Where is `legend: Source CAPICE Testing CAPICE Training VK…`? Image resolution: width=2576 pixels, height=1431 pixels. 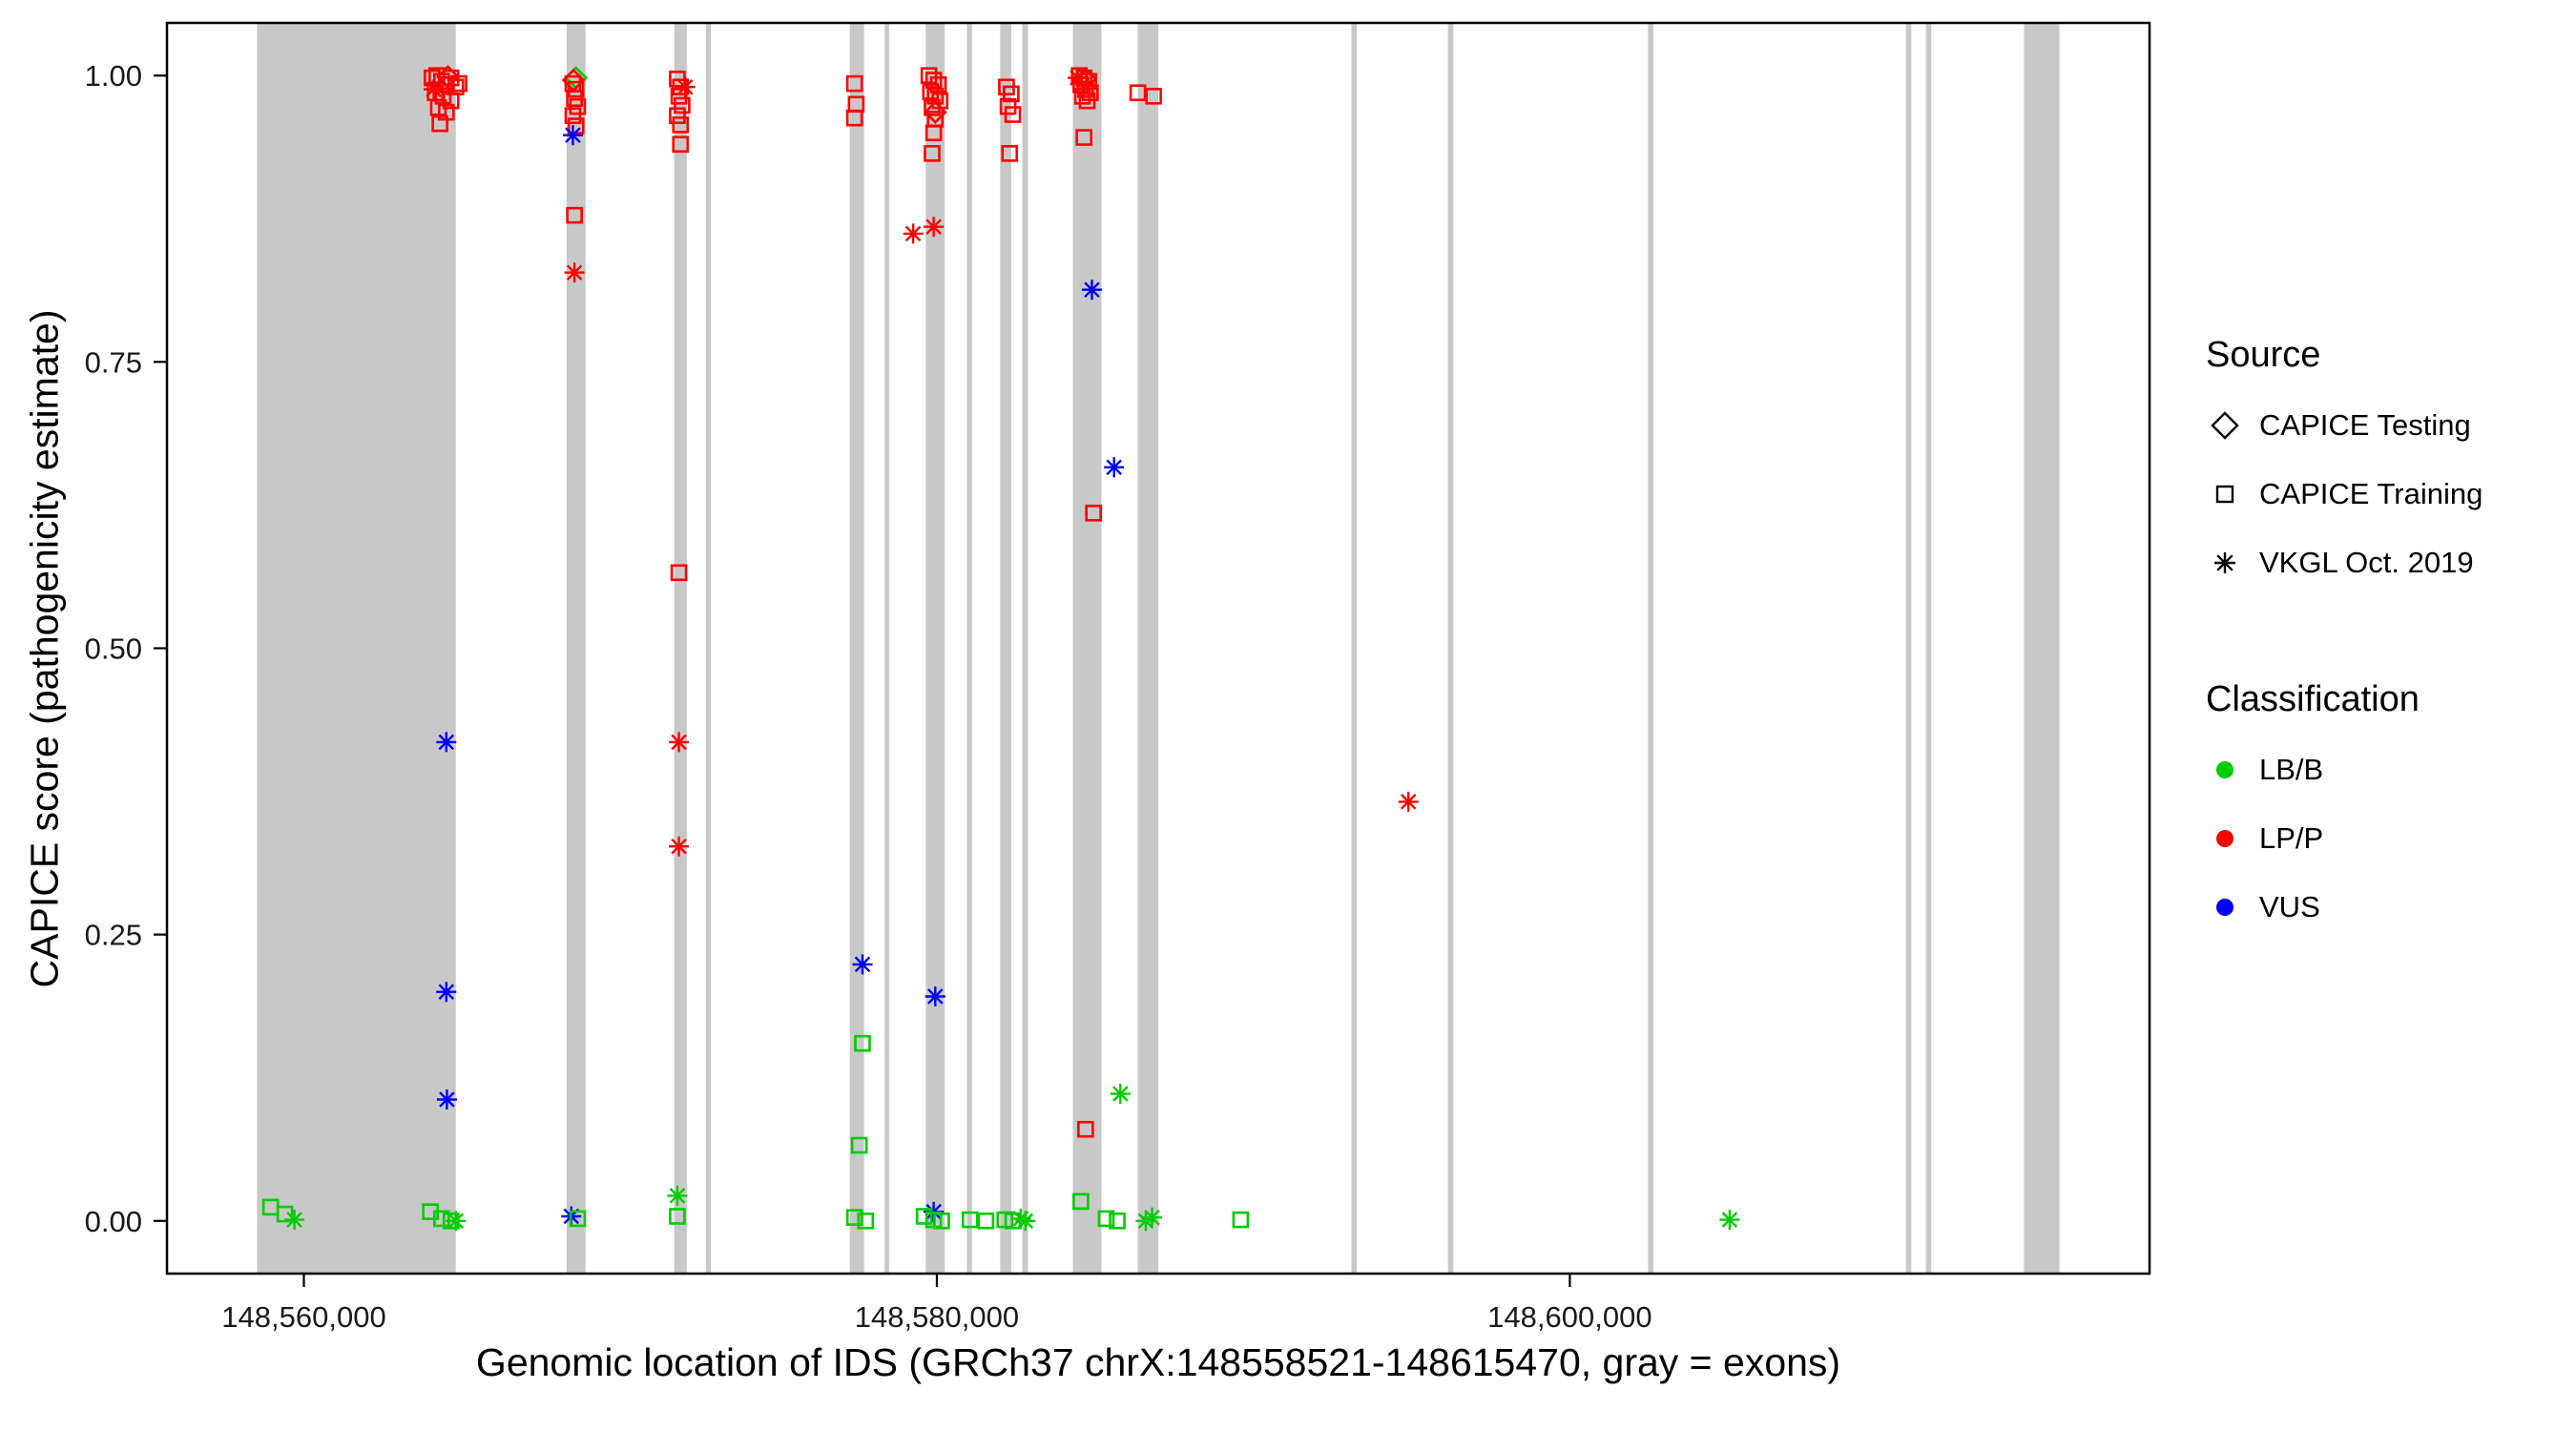
legend: Source CAPICE Testing CAPICE Training VK… is located at coordinates (2344, 638).